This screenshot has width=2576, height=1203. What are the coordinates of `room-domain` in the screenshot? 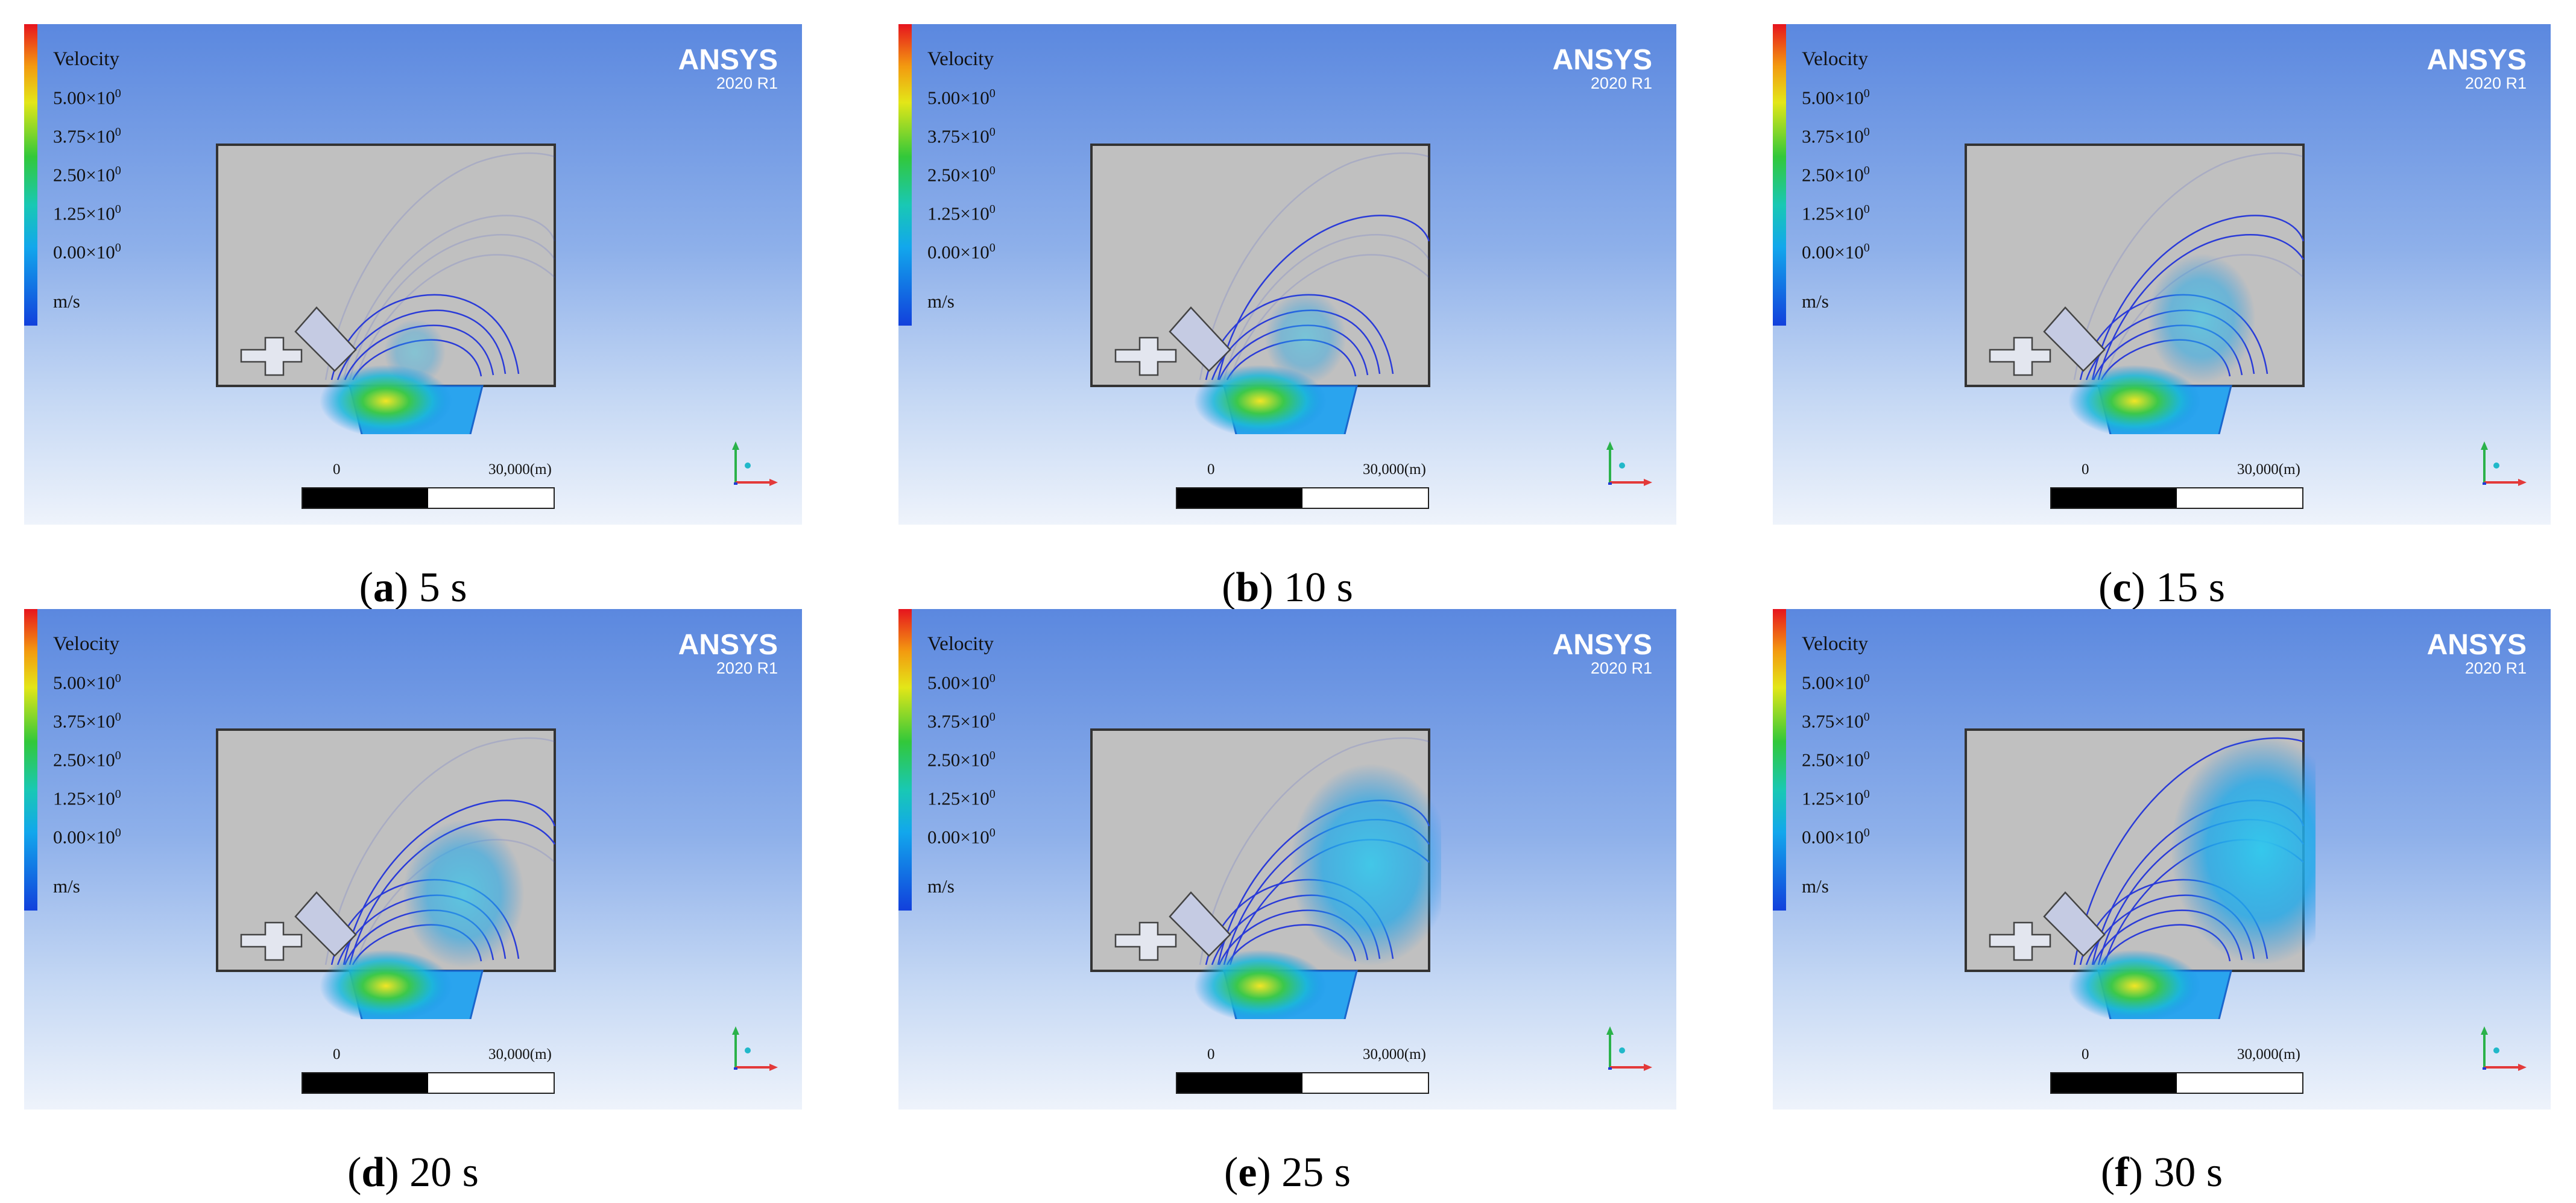 It's located at (1260, 265).